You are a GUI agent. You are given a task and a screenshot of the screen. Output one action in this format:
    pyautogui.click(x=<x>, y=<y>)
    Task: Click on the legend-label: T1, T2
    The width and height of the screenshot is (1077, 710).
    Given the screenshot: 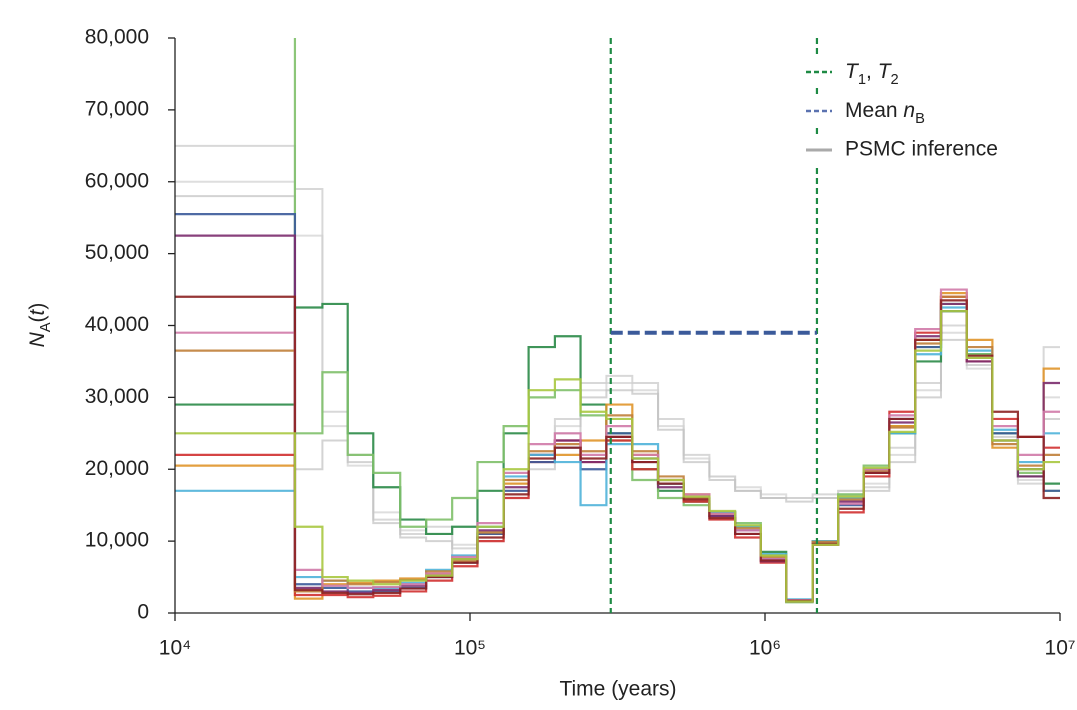 What is the action you would take?
    pyautogui.click(x=872, y=74)
    